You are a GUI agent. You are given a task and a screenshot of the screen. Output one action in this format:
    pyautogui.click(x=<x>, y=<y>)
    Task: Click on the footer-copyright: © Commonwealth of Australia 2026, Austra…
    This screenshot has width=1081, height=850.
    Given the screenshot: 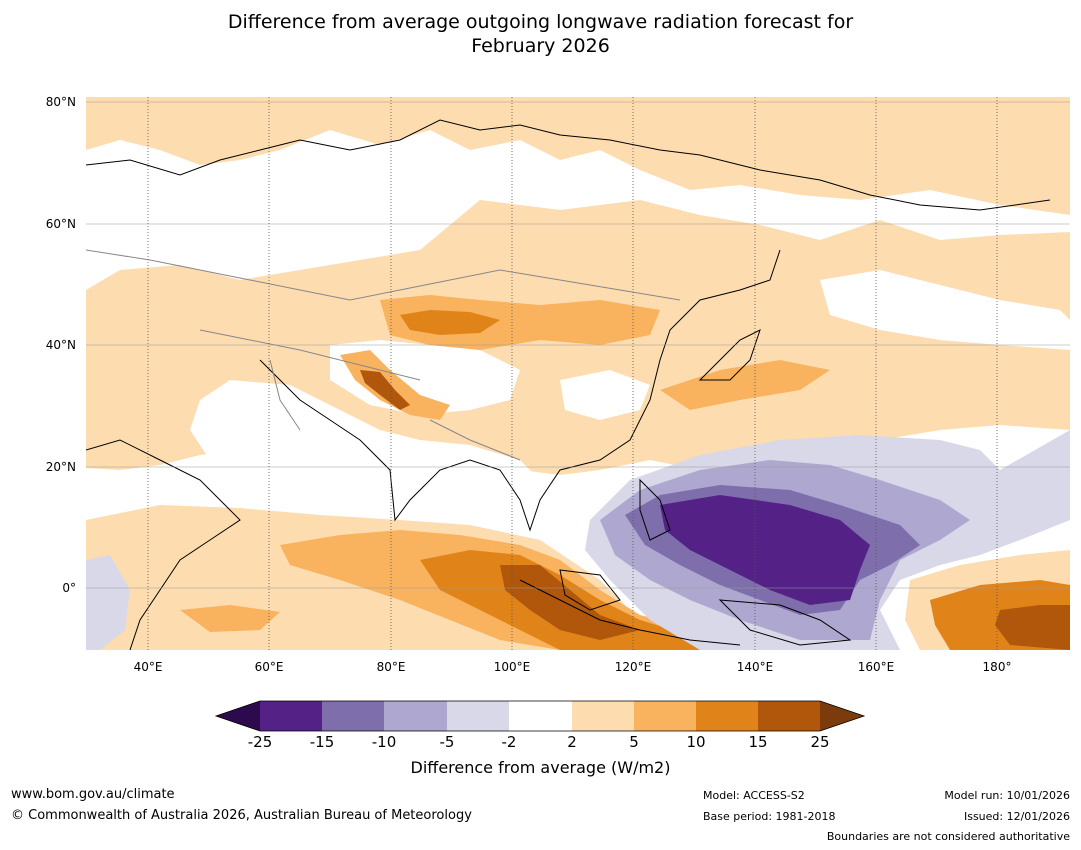 What is the action you would take?
    pyautogui.click(x=241, y=815)
    